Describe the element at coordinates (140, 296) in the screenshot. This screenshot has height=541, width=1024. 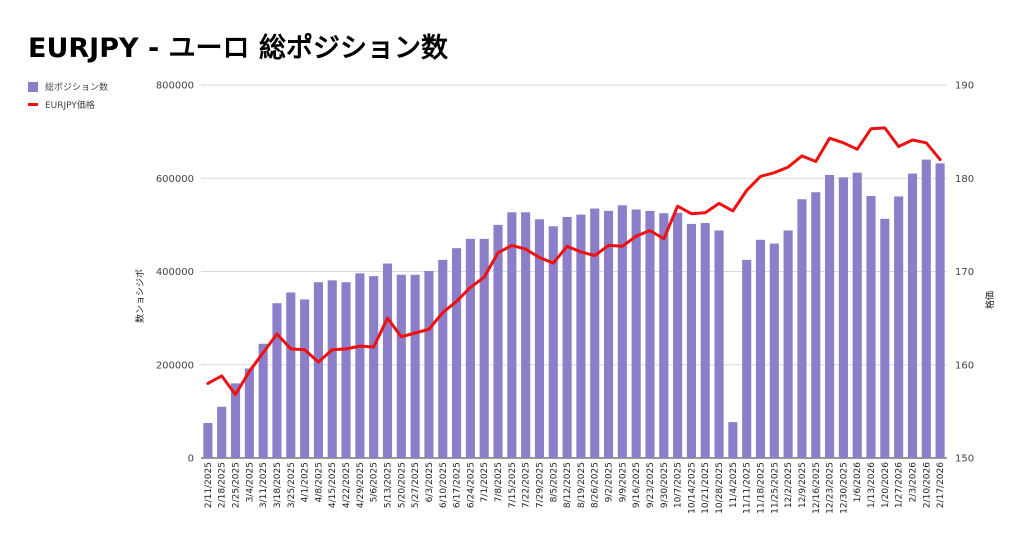
I see `y-axis-left-title: 数ンョシジポ` at that location.